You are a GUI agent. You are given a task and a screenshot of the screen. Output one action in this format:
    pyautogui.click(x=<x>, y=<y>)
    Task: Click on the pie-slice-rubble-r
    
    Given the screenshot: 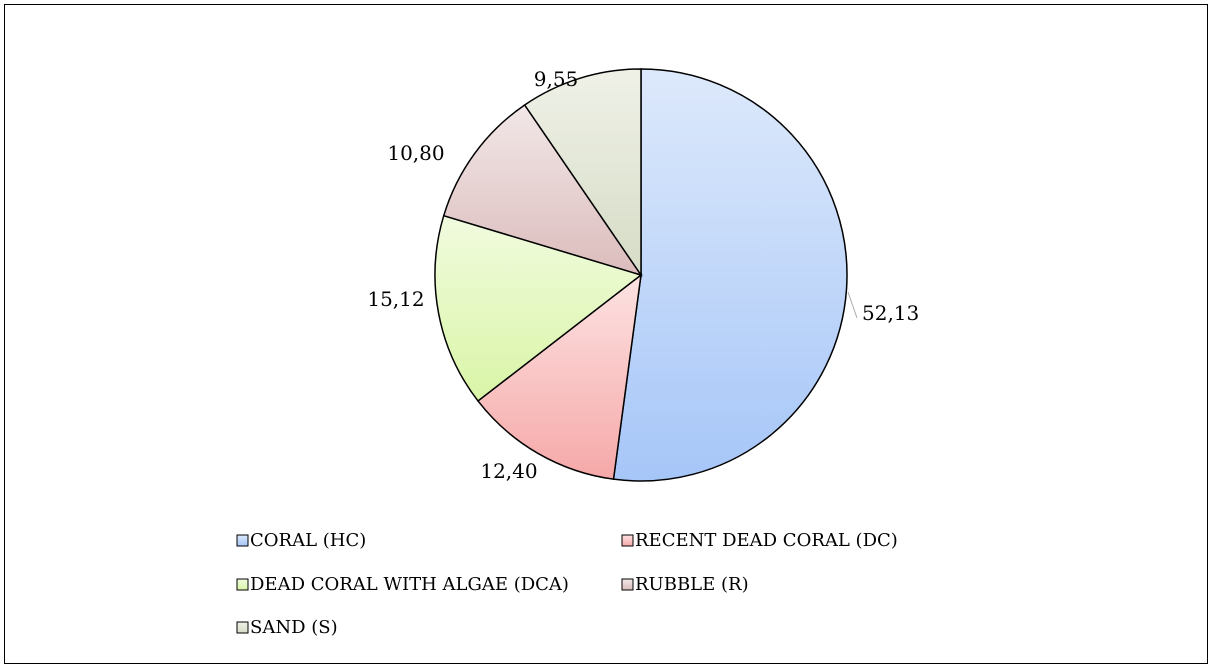 What is the action you would take?
    pyautogui.click(x=542, y=190)
    